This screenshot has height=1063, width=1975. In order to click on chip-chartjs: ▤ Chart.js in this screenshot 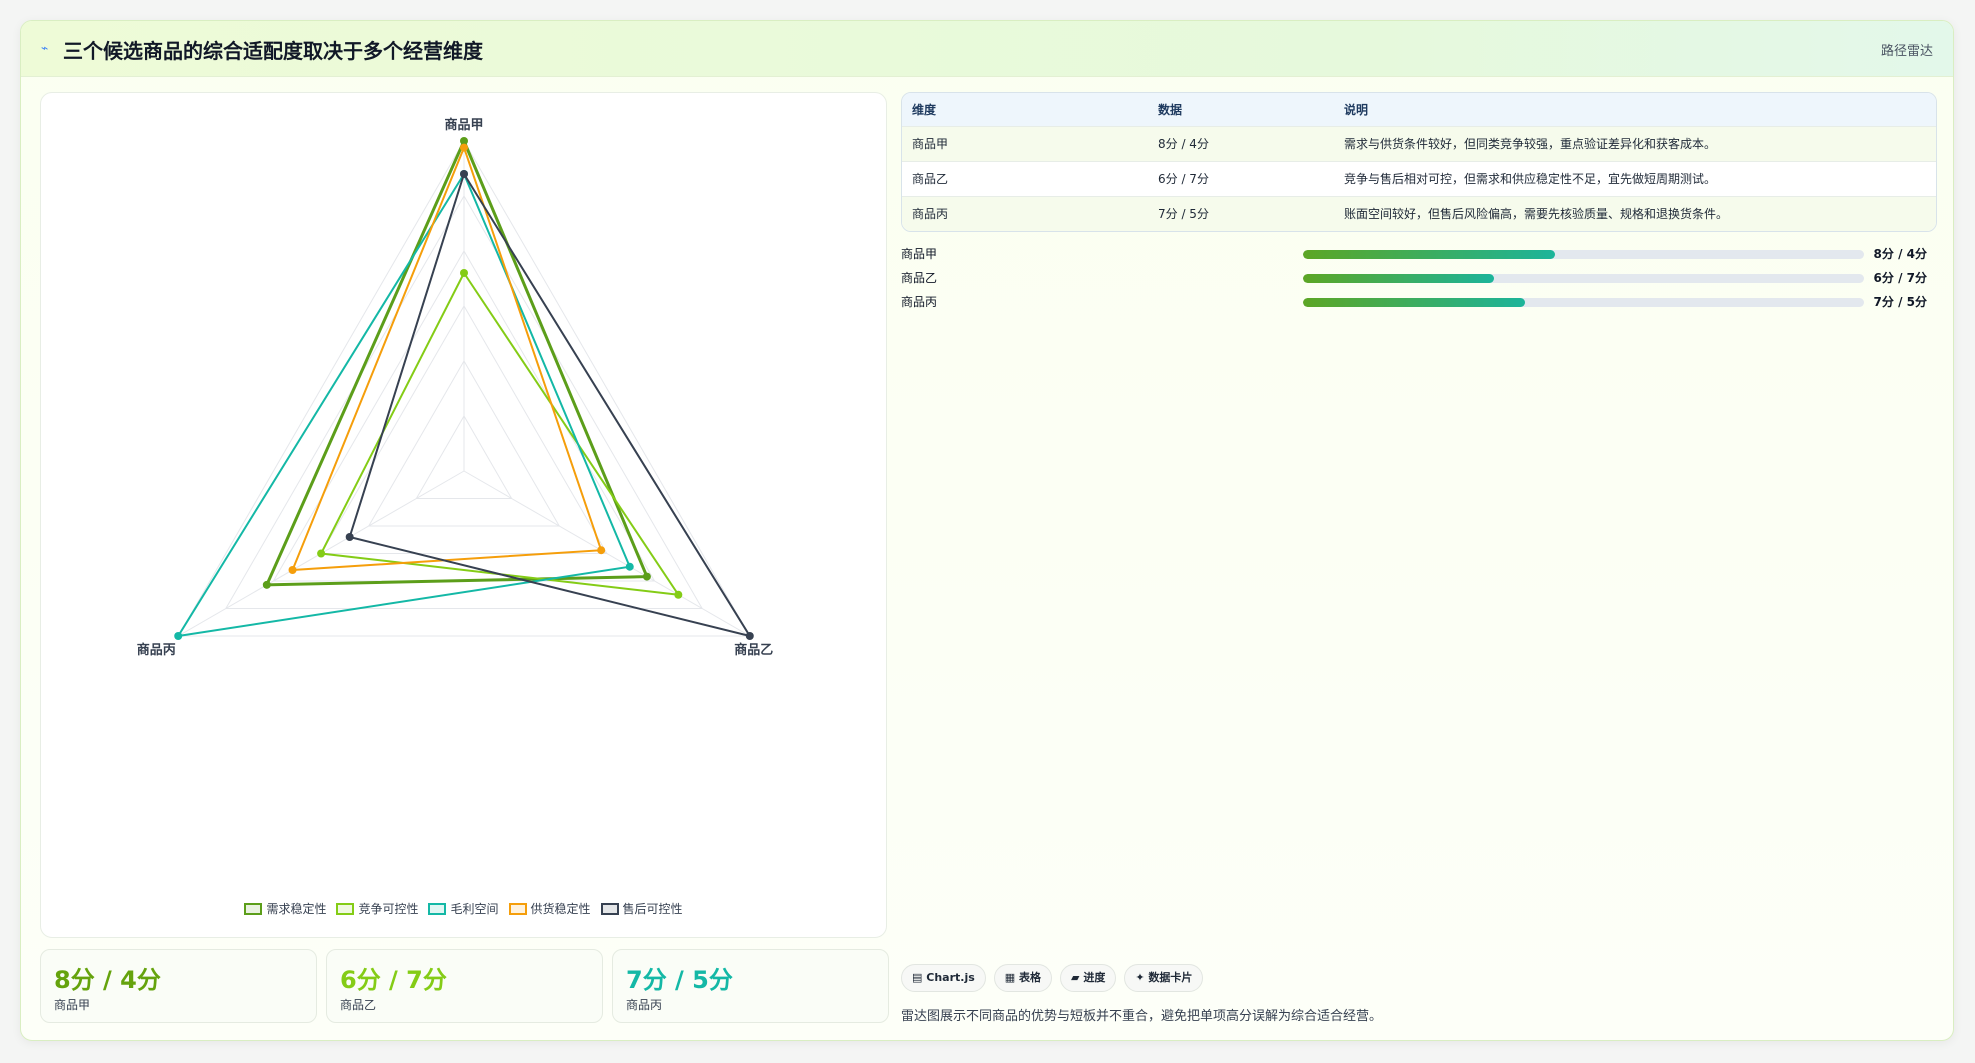, I will do `click(943, 978)`.